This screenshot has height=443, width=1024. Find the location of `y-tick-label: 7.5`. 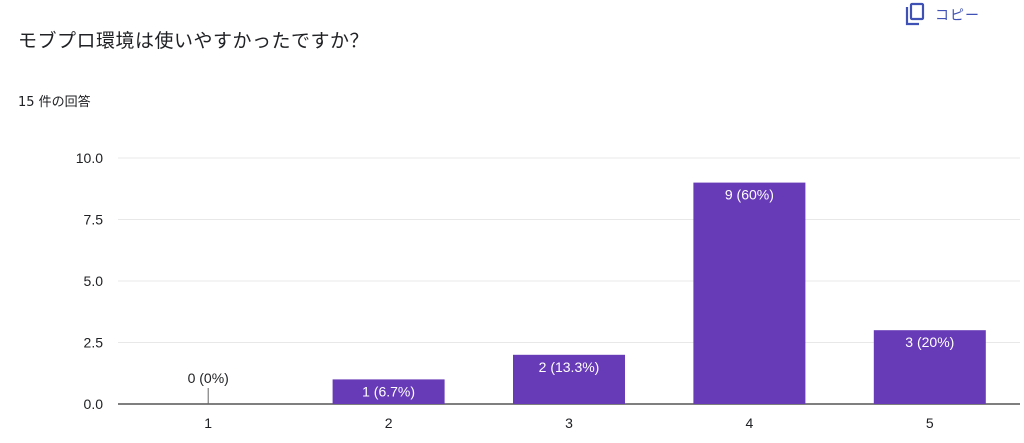

y-tick-label: 7.5 is located at coordinates (94, 220).